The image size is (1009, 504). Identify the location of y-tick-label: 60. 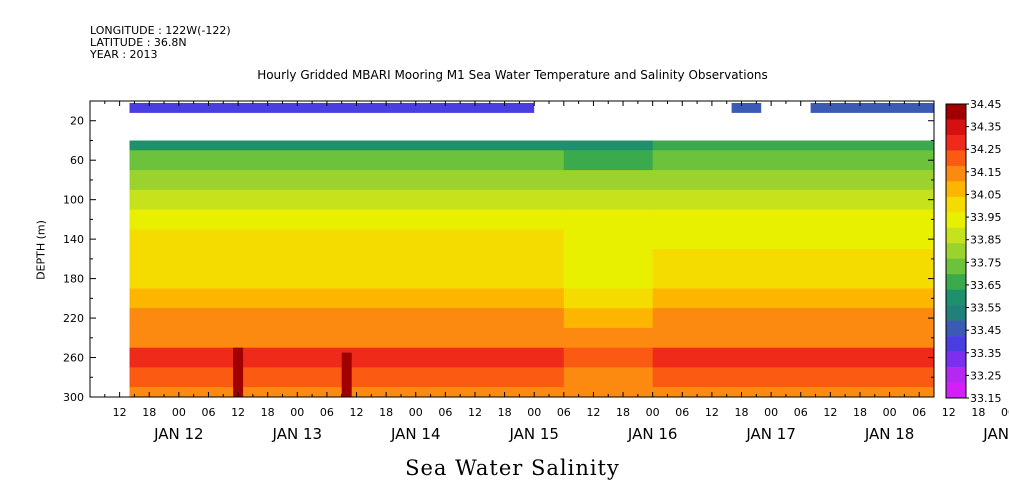
(77, 160).